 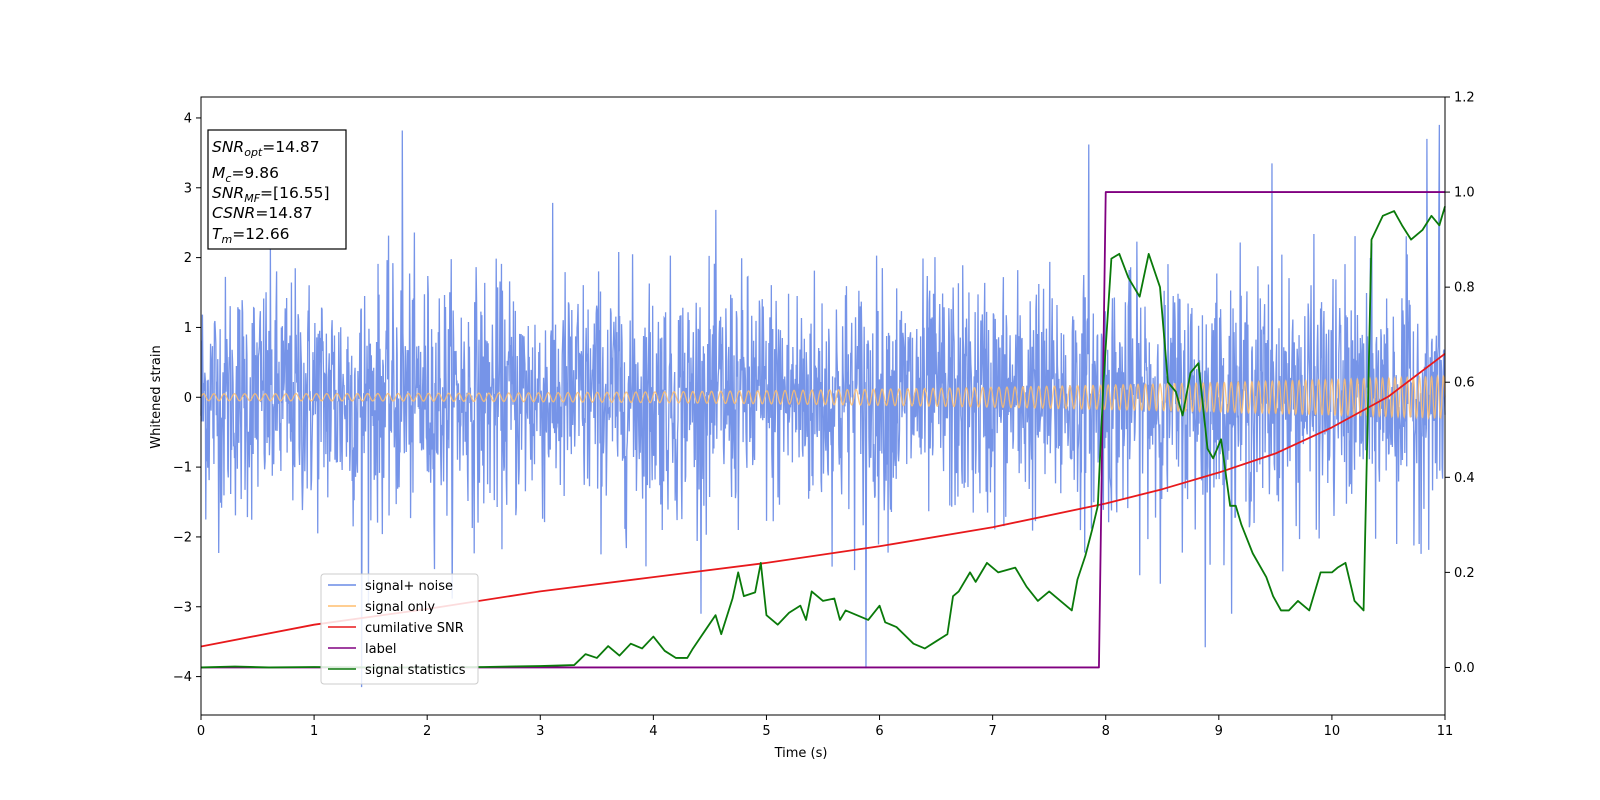 I want to click on y-tick-label: 3, so click(x=188, y=188).